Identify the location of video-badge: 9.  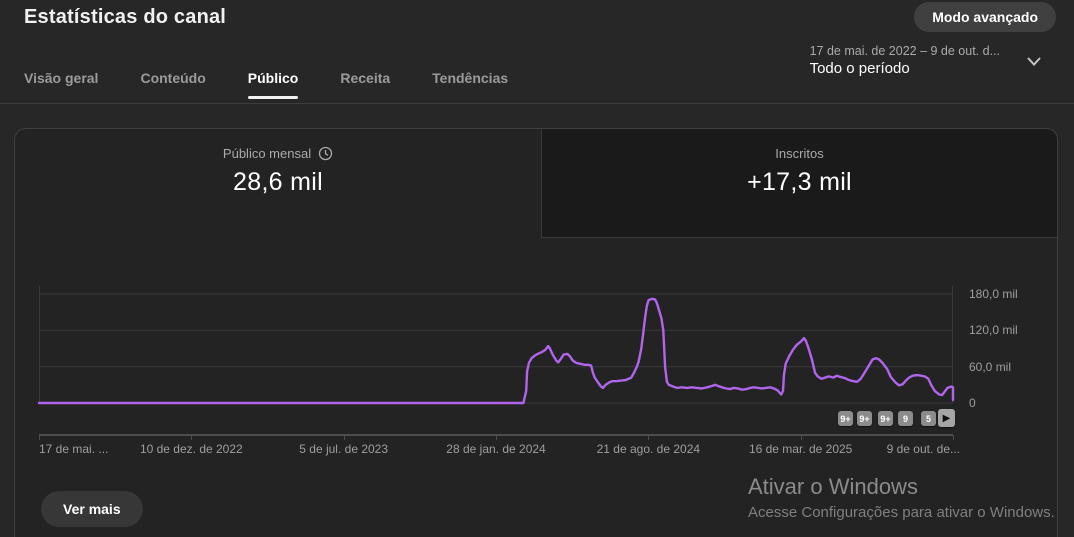
(905, 418).